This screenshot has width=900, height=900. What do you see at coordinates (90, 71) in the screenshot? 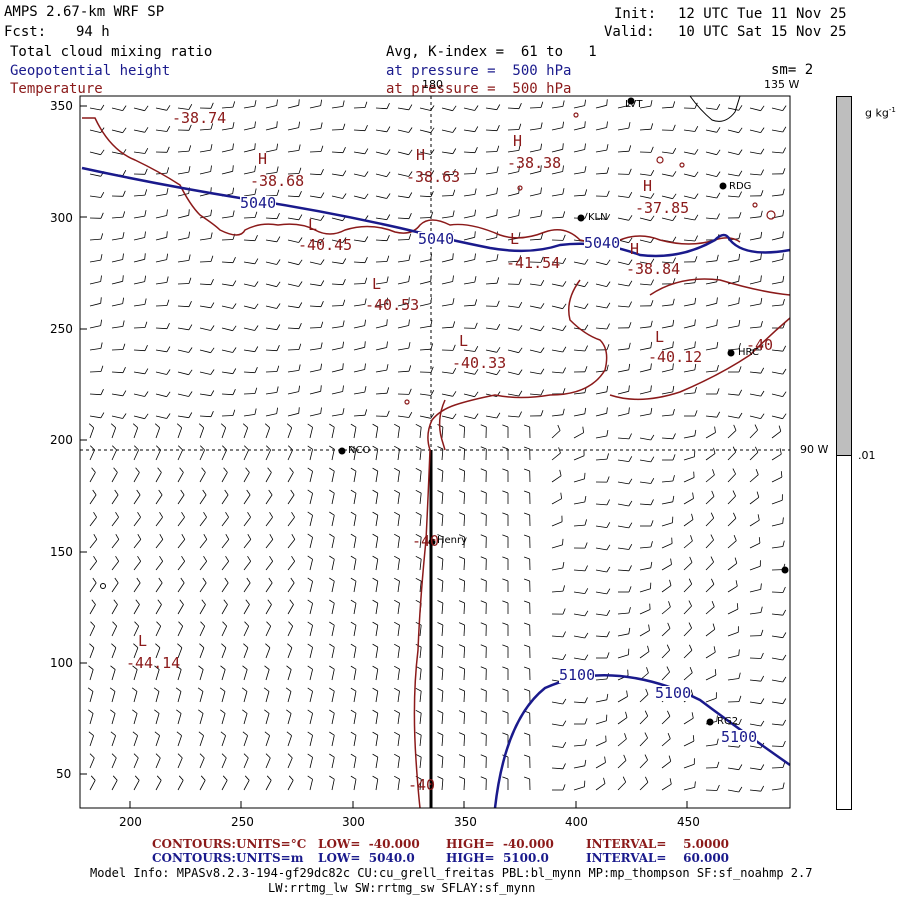
I see `field-geopotential: Geopotential height` at bounding box center [90, 71].